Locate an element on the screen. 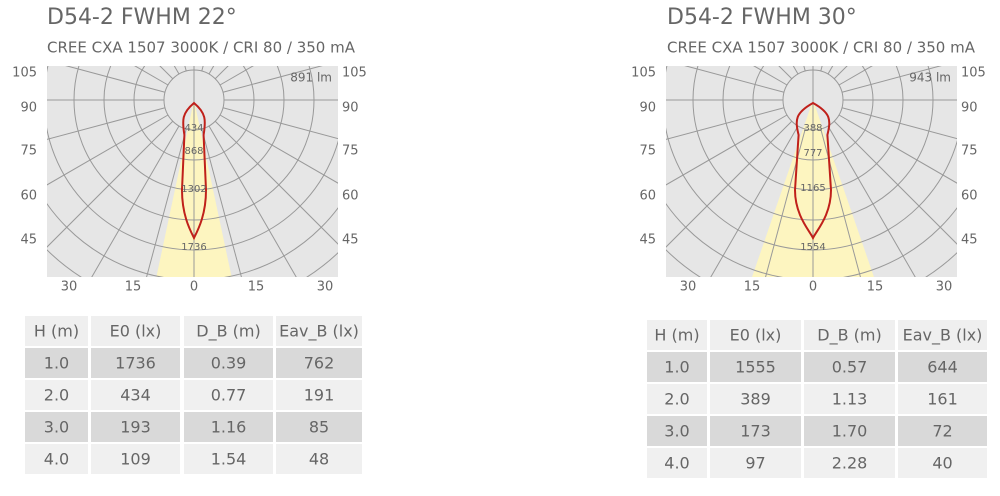 The height and width of the screenshot is (496, 1000). table-value: 0.77 is located at coordinates (229, 395).